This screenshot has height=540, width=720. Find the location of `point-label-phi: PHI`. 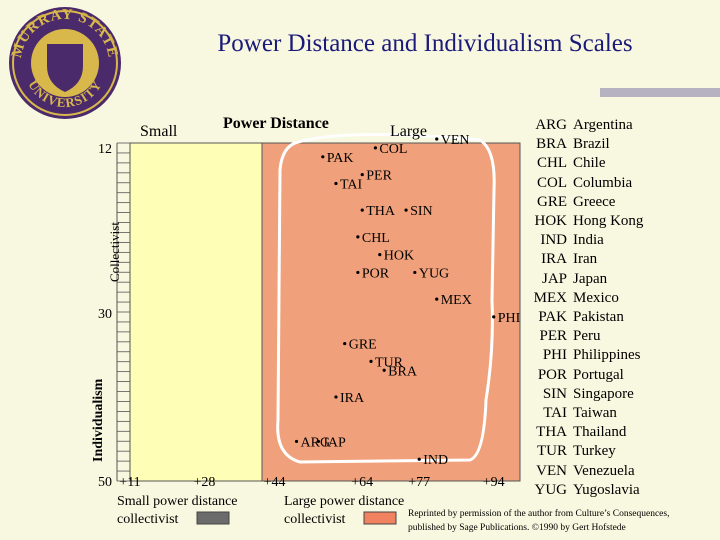

point-label-phi: PHI is located at coordinates (509, 318).